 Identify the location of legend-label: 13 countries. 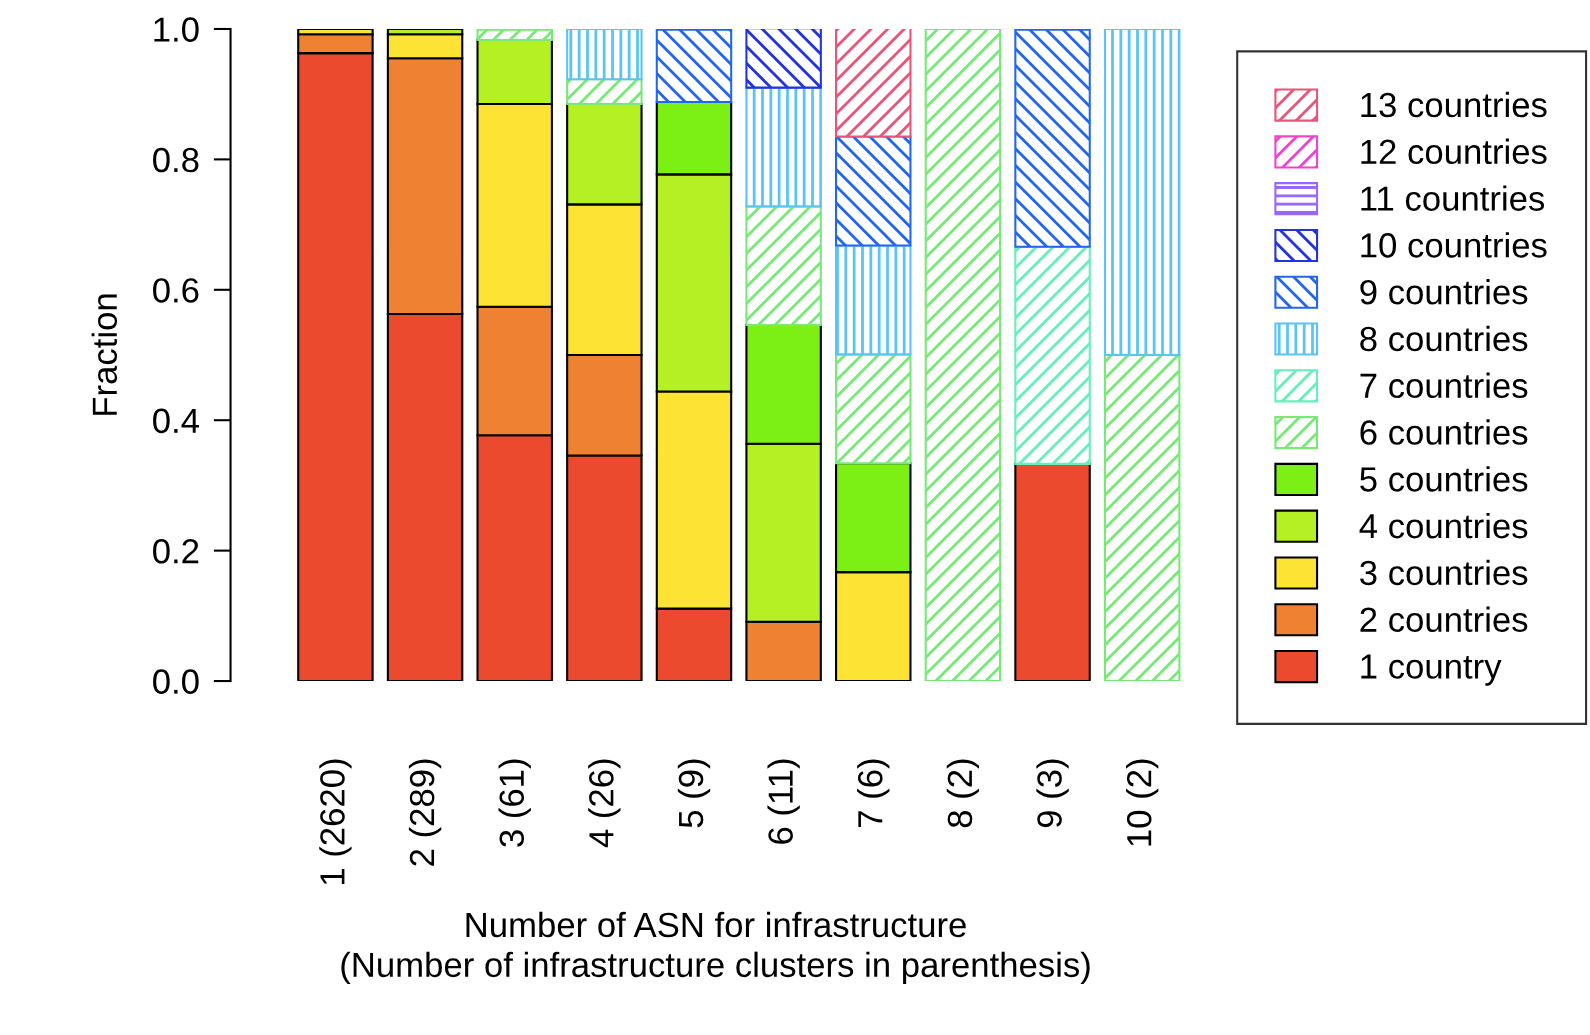
(1454, 104).